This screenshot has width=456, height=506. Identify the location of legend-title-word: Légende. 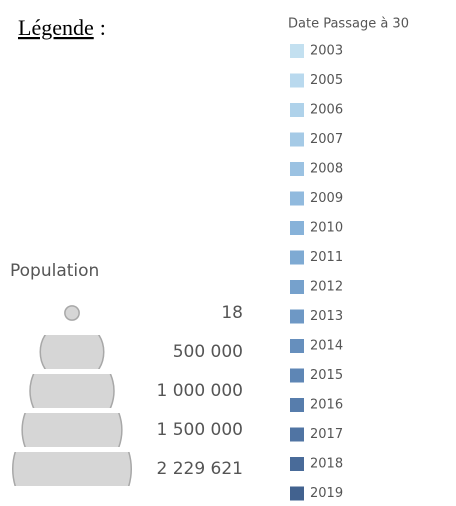
(56, 27).